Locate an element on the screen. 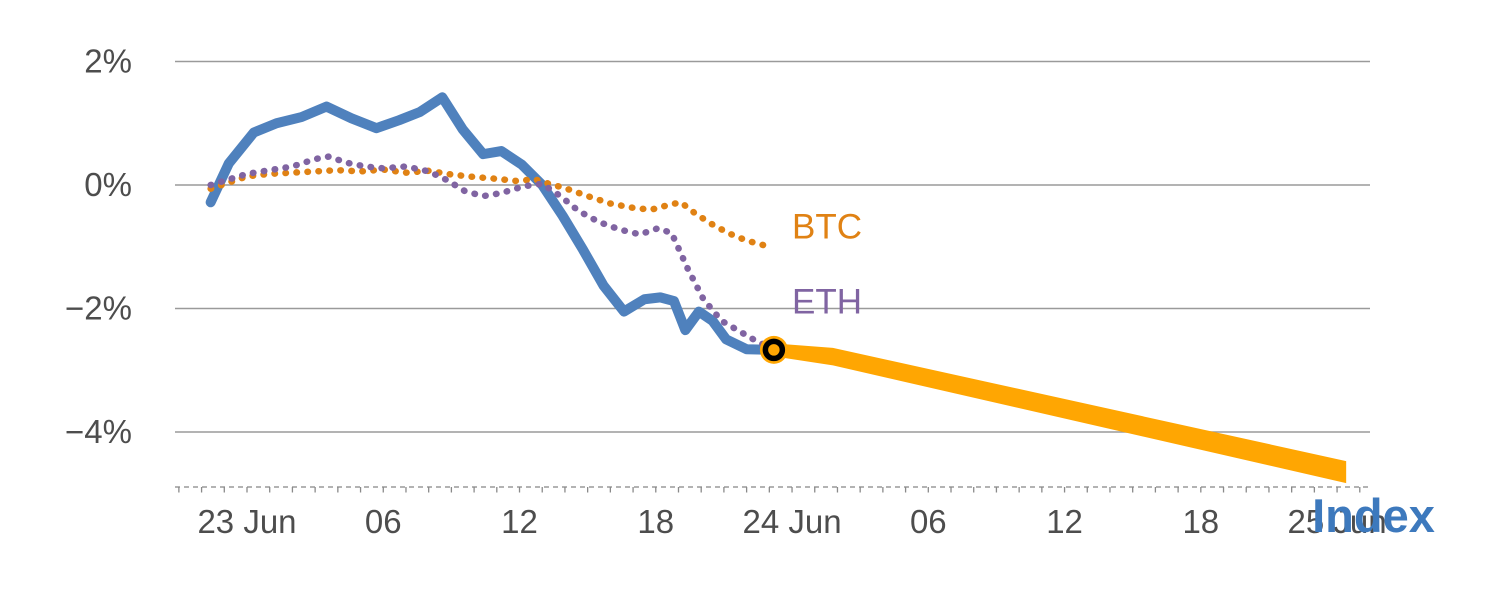  x-tick-label: 23 Jun is located at coordinates (246, 521).